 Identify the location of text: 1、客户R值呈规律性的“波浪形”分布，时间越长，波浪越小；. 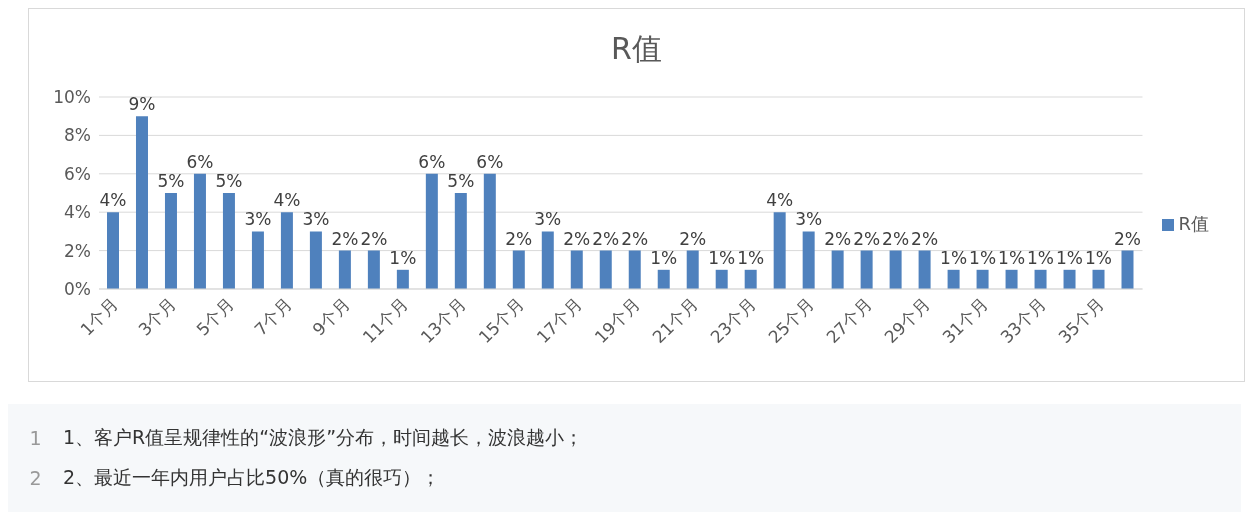
(323, 437).